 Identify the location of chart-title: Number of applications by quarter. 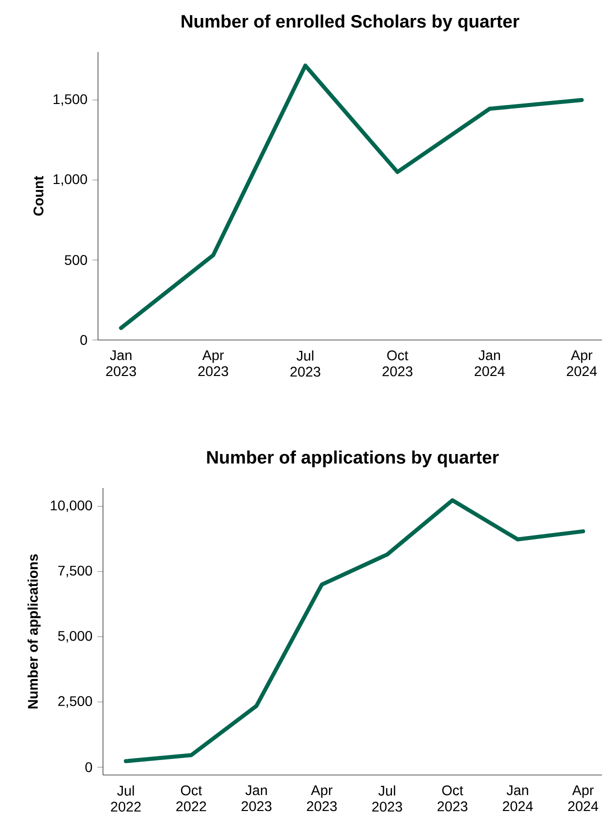
(352, 459).